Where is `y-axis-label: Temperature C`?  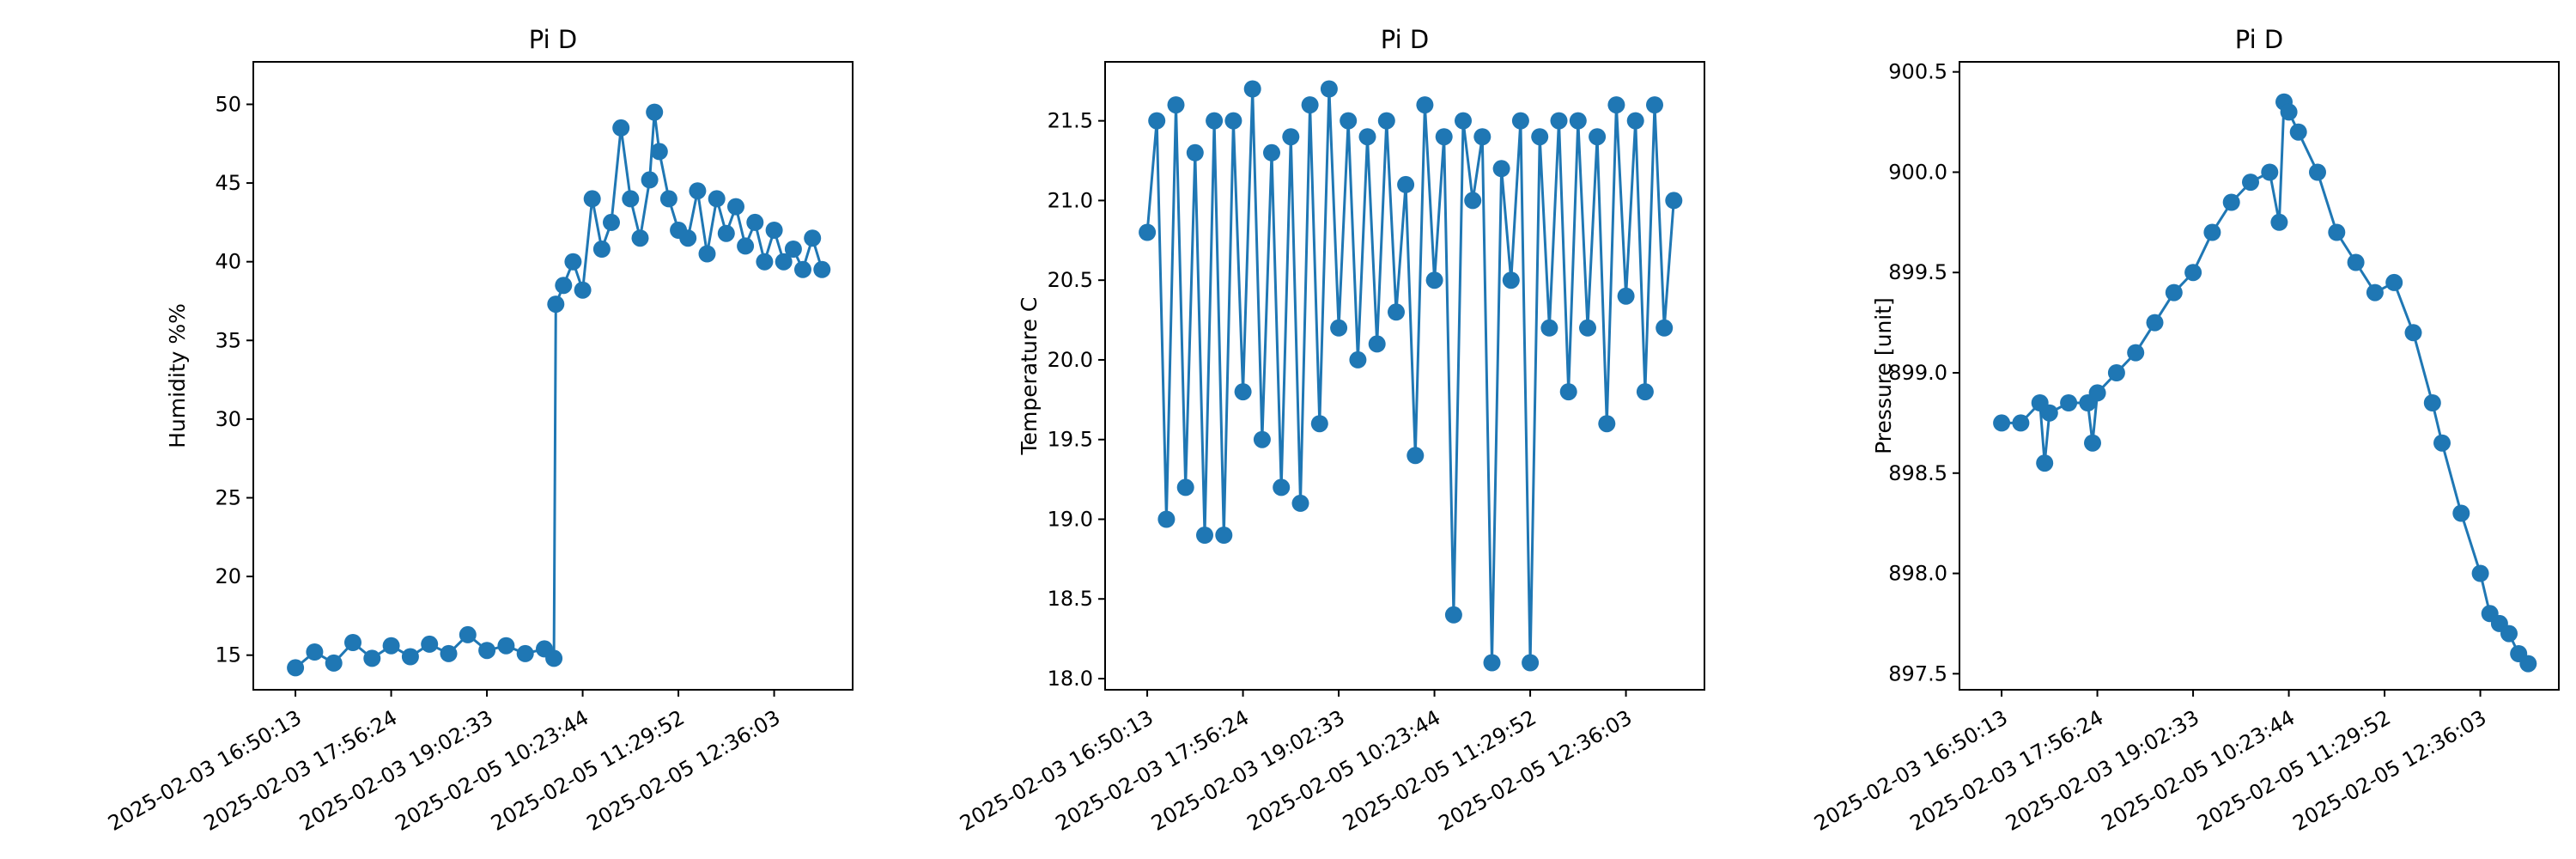
y-axis-label: Temperature C is located at coordinates (1030, 376).